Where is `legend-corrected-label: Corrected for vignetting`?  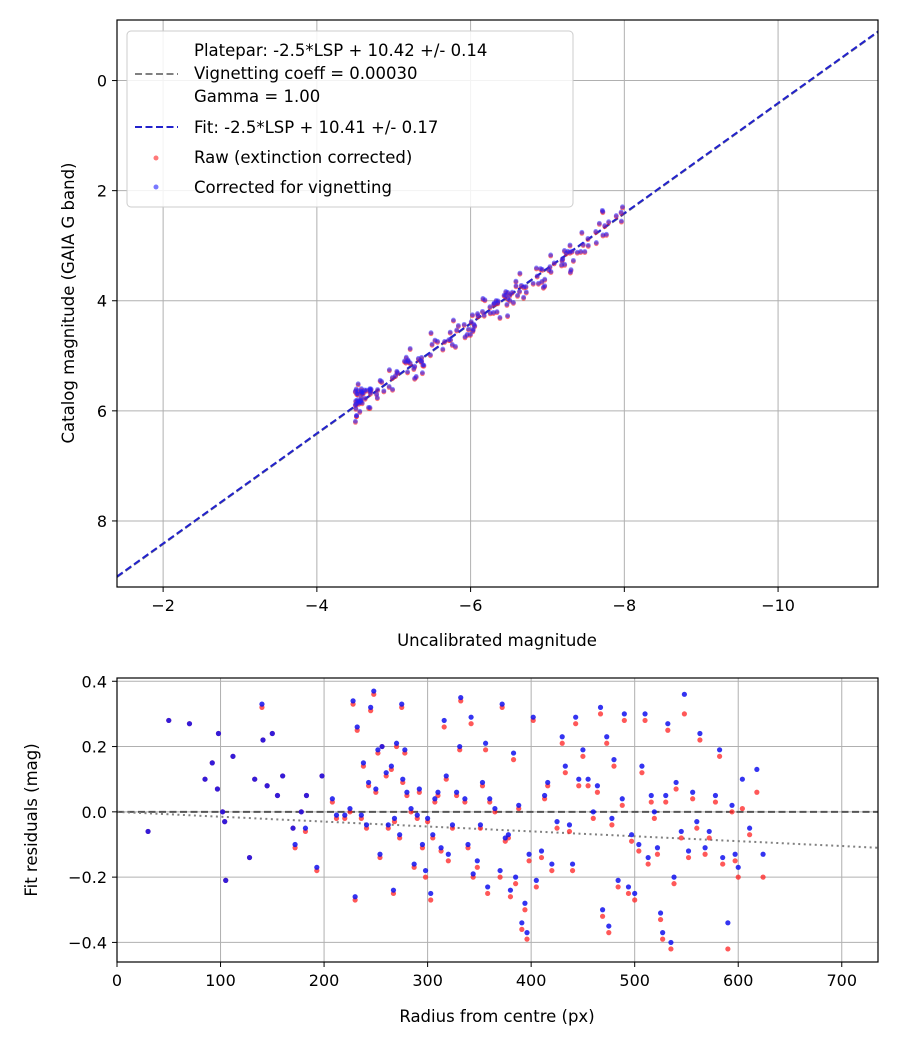
legend-corrected-label: Corrected for vignetting is located at coordinates (293, 187).